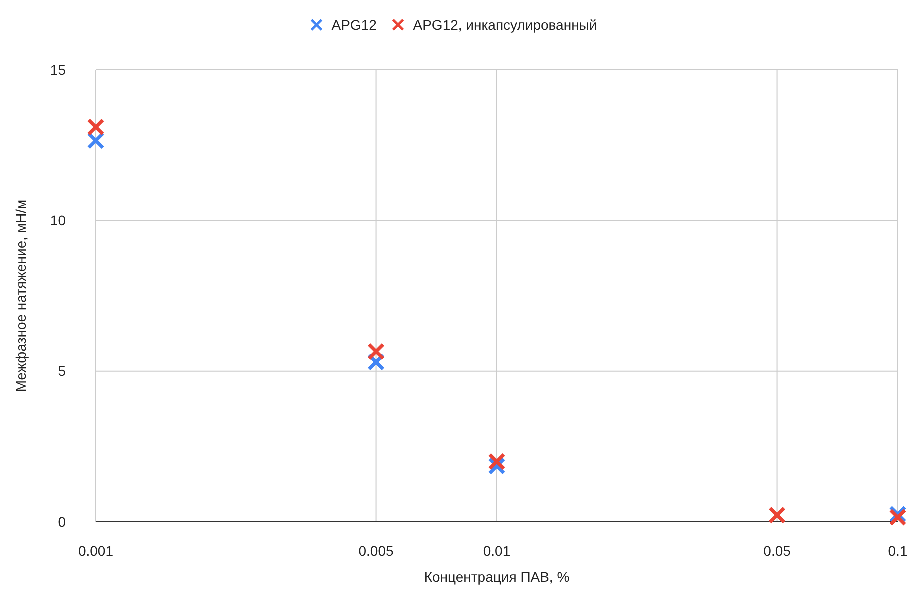 This screenshot has width=909, height=592. What do you see at coordinates (505, 24) in the screenshot?
I see `legend-label: APG12, инкапсулированный` at bounding box center [505, 24].